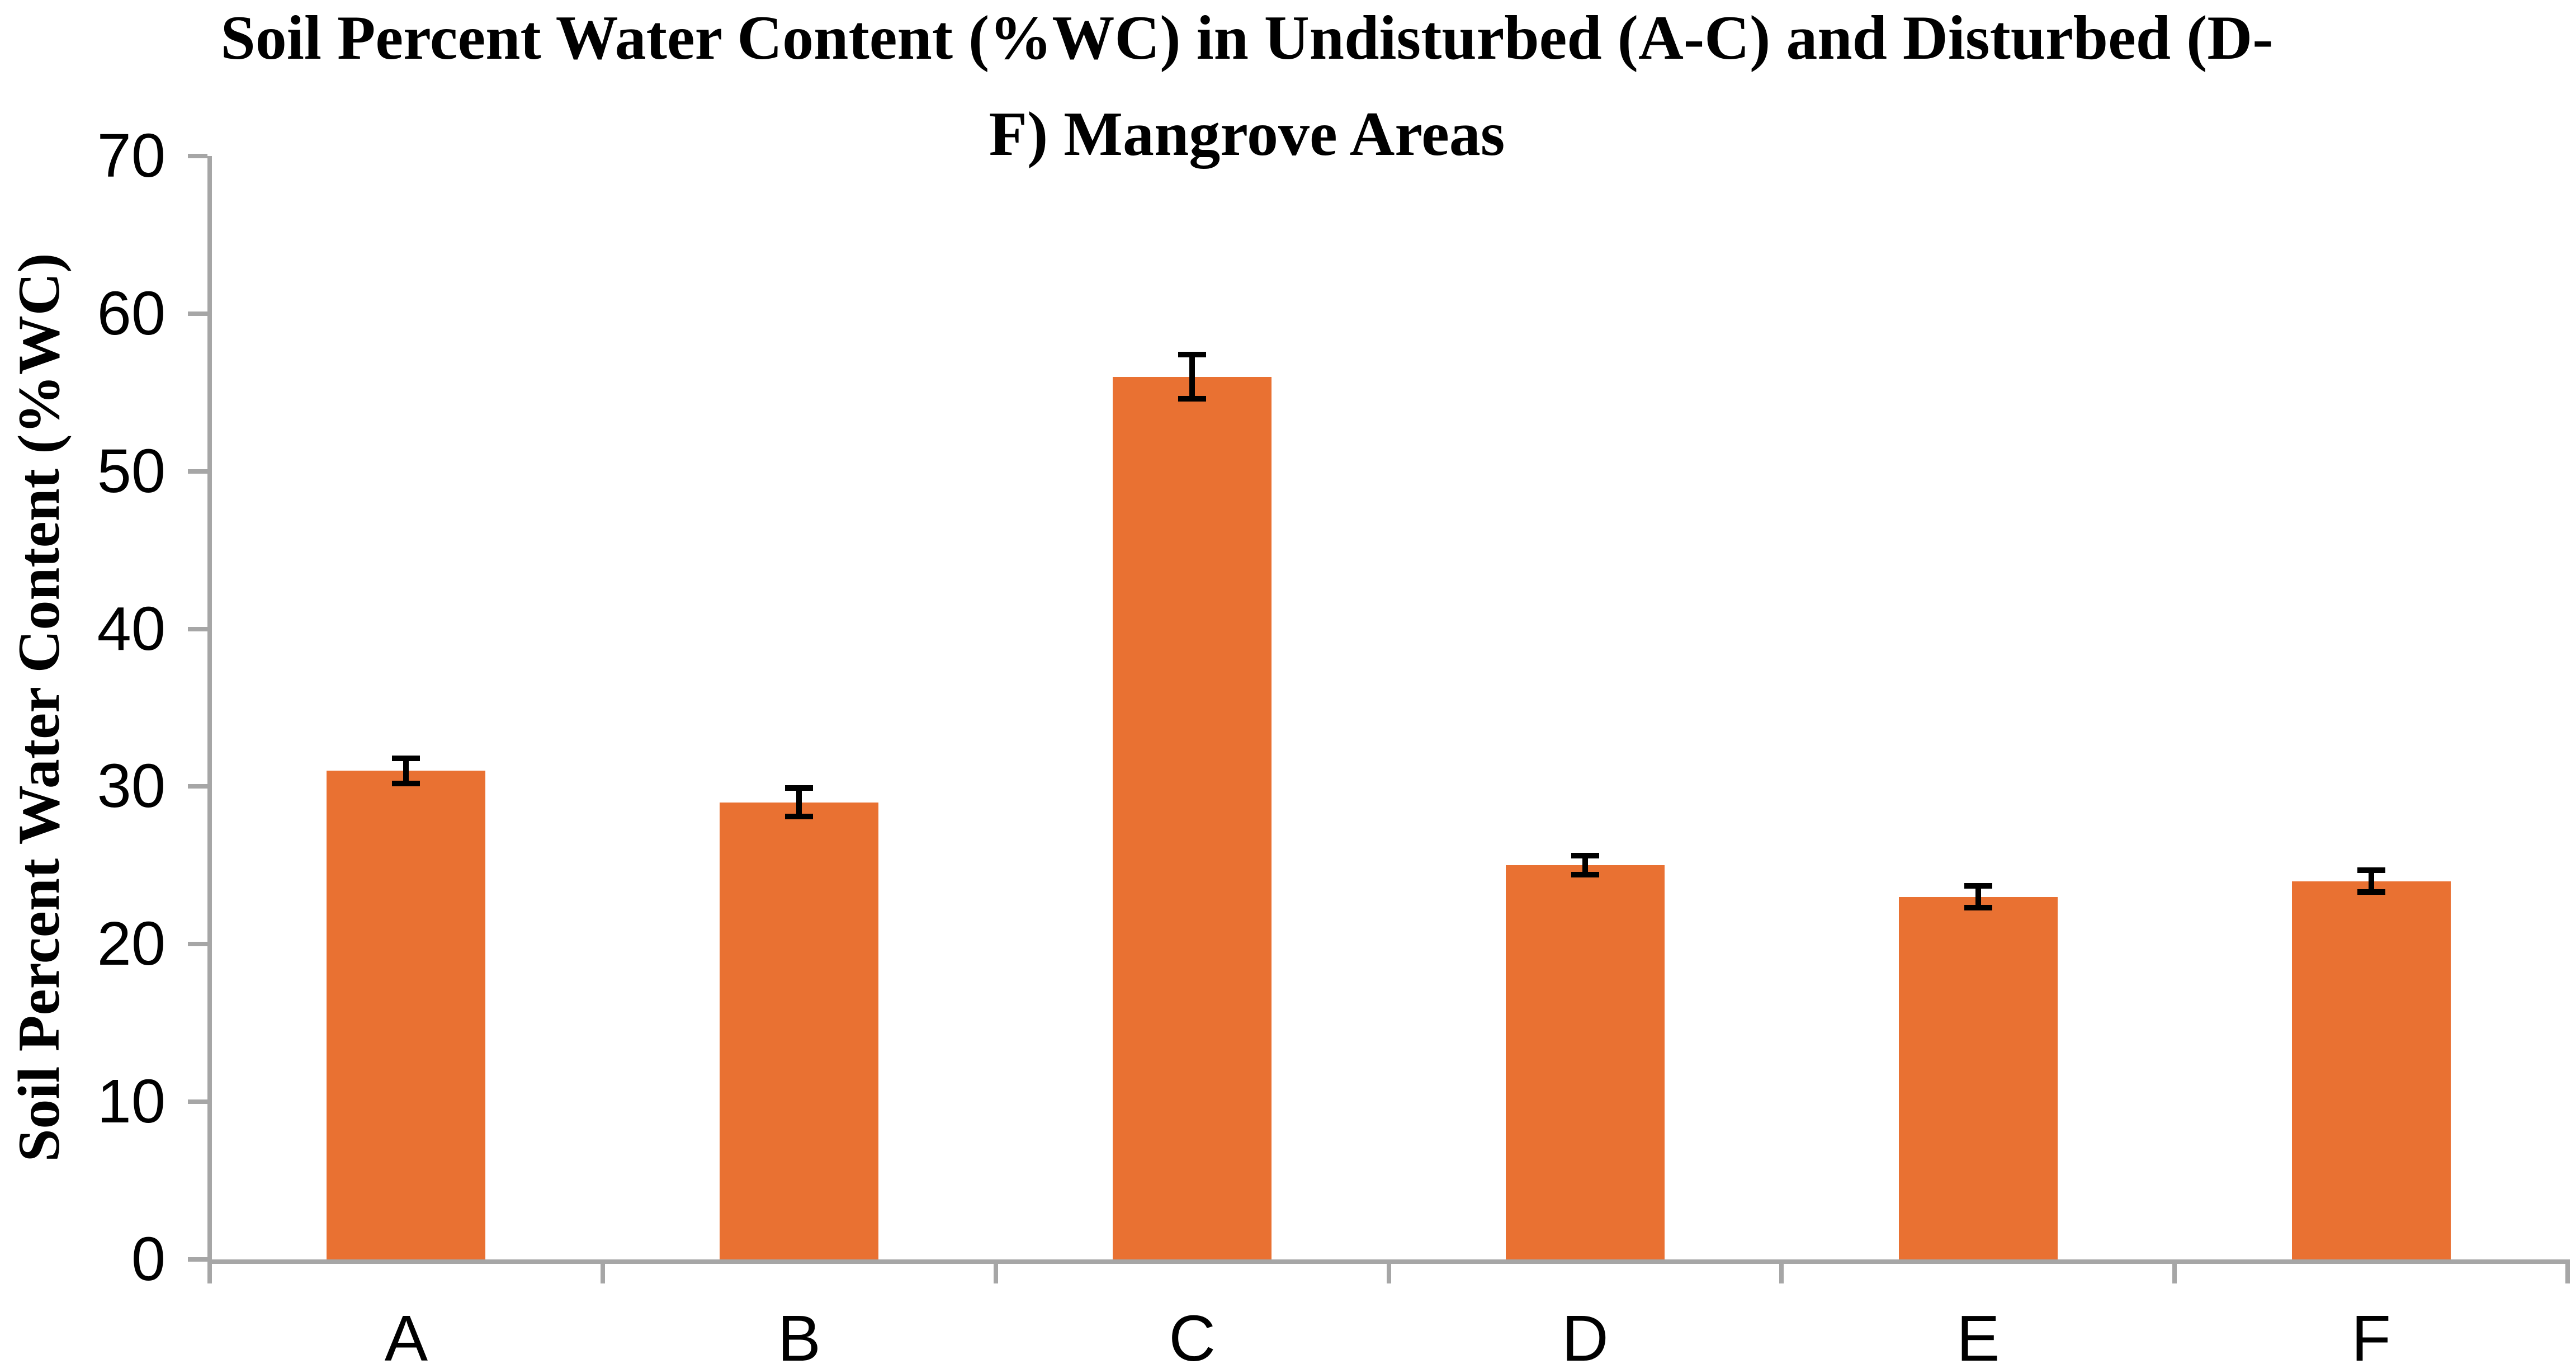 This screenshot has height=1364, width=2576. I want to click on y-tick-label-20: 20, so click(131, 944).